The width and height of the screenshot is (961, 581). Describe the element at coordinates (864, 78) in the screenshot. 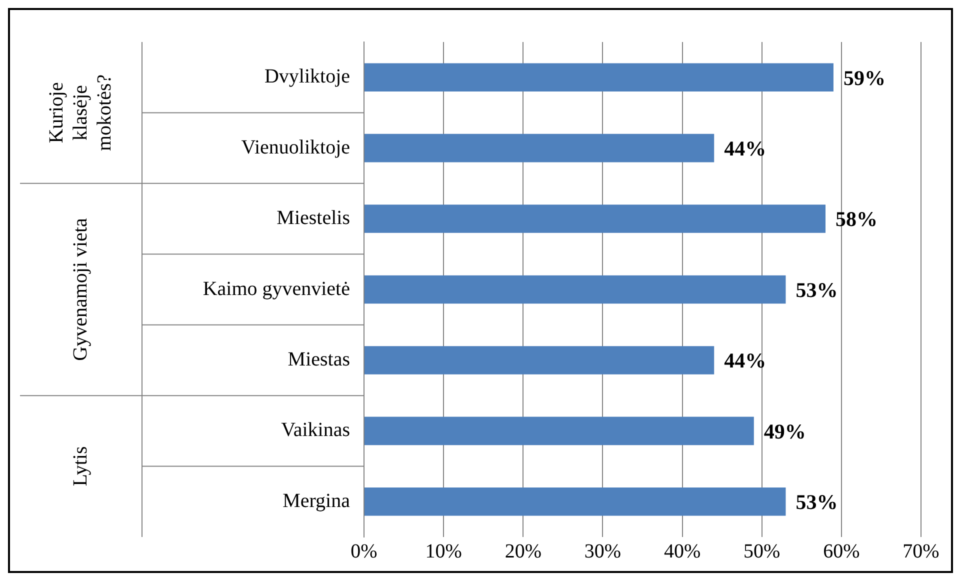

I see `data-label: 59%` at that location.